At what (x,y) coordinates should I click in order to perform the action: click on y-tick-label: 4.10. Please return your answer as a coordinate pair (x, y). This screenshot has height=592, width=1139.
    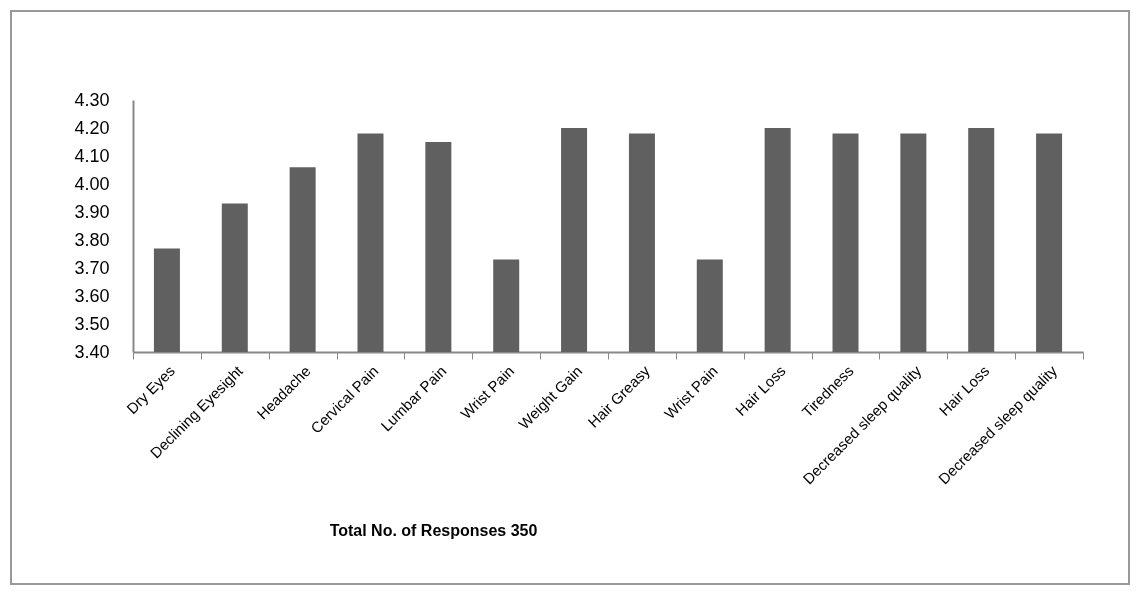
    Looking at the image, I should click on (92, 155).